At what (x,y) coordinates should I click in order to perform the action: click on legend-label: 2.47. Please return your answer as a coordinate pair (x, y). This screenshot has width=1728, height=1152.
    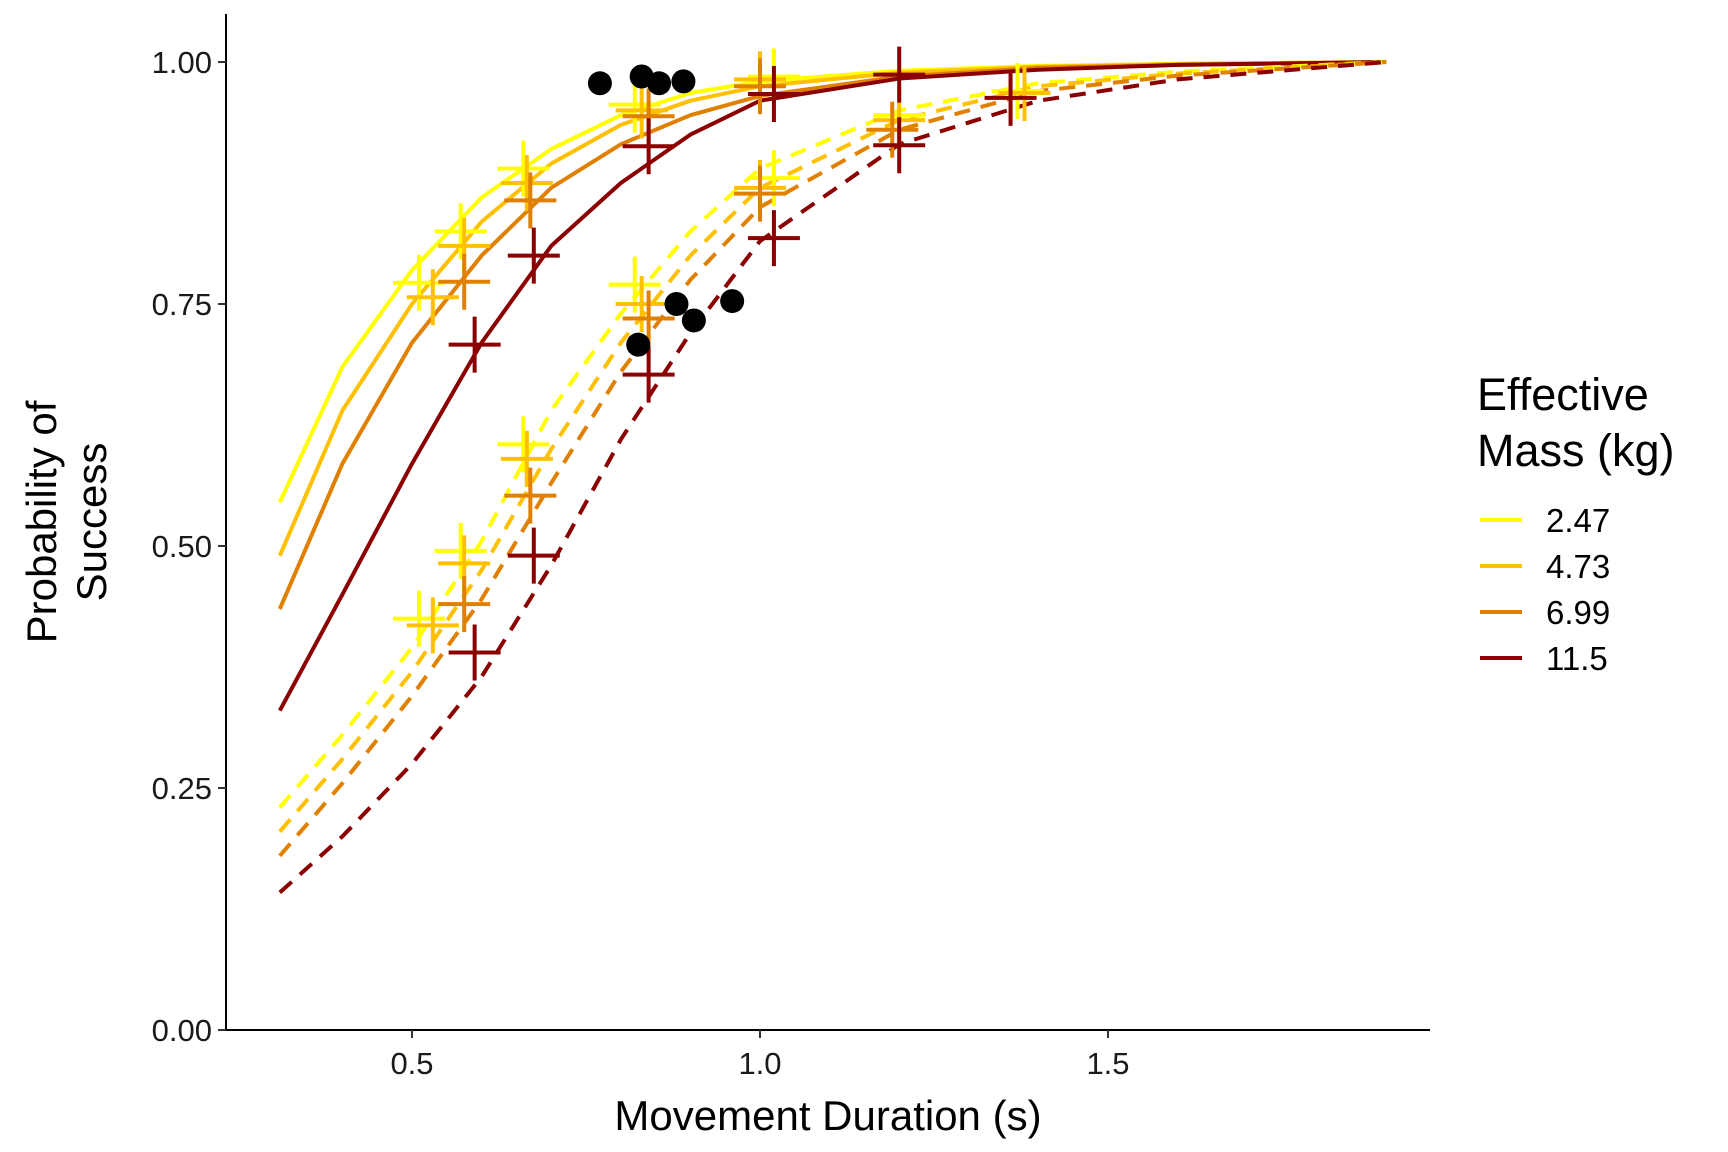
    Looking at the image, I should click on (1578, 520).